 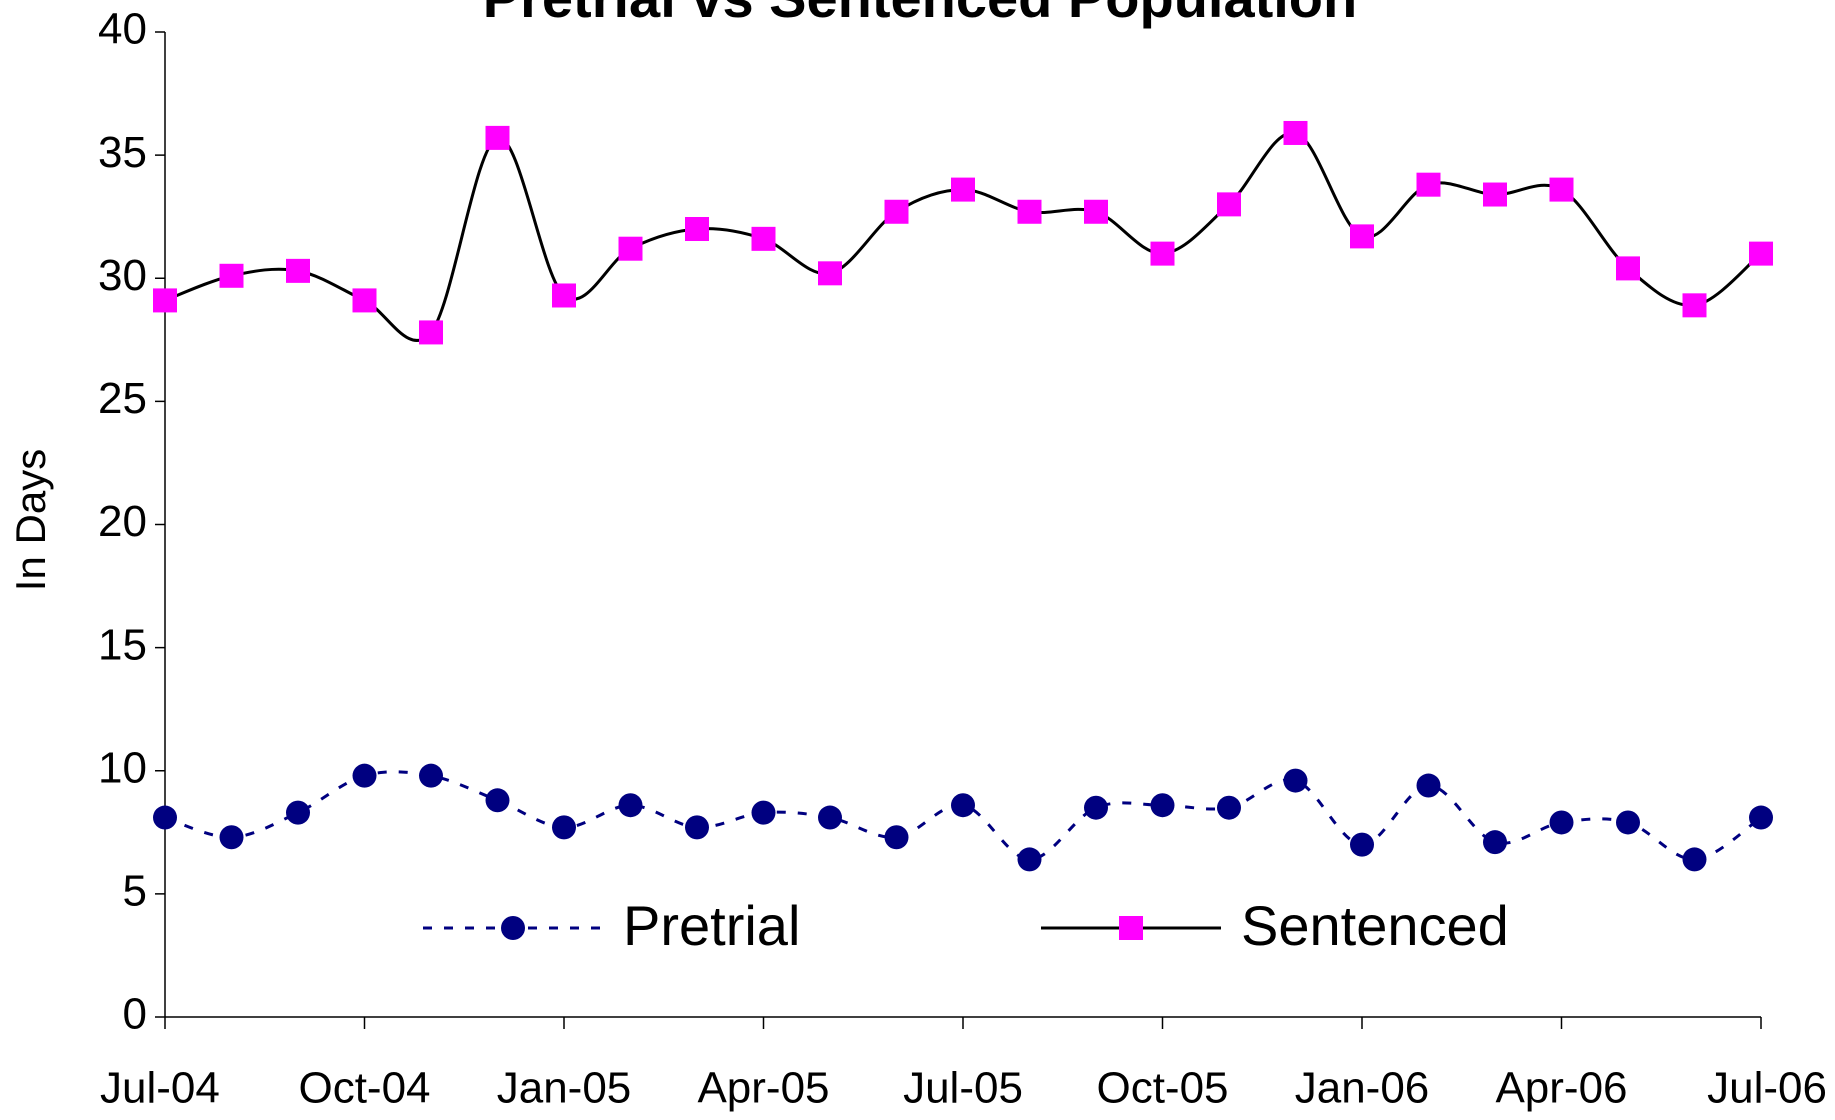 What do you see at coordinates (160, 1088) in the screenshot?
I see `x-tick-label: Jul-04` at bounding box center [160, 1088].